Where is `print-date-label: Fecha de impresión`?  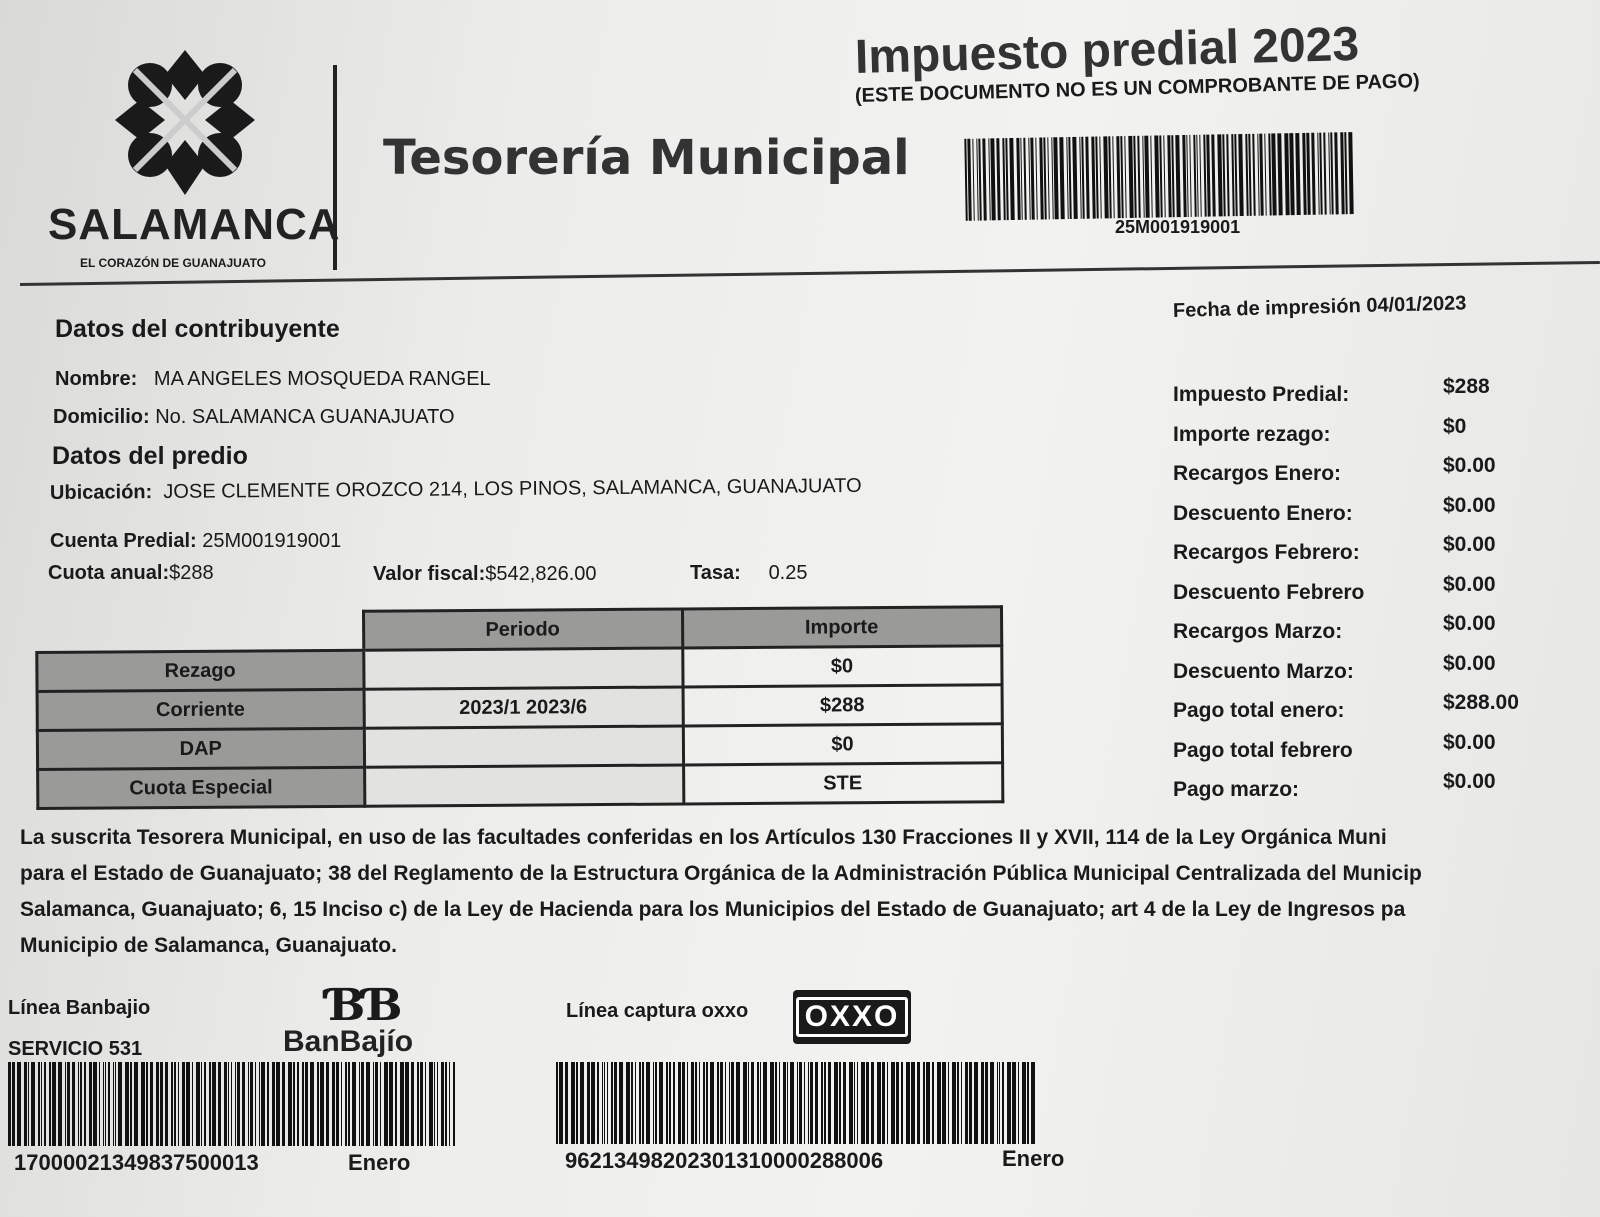
print-date-label: Fecha de impresión is located at coordinates (1267, 308).